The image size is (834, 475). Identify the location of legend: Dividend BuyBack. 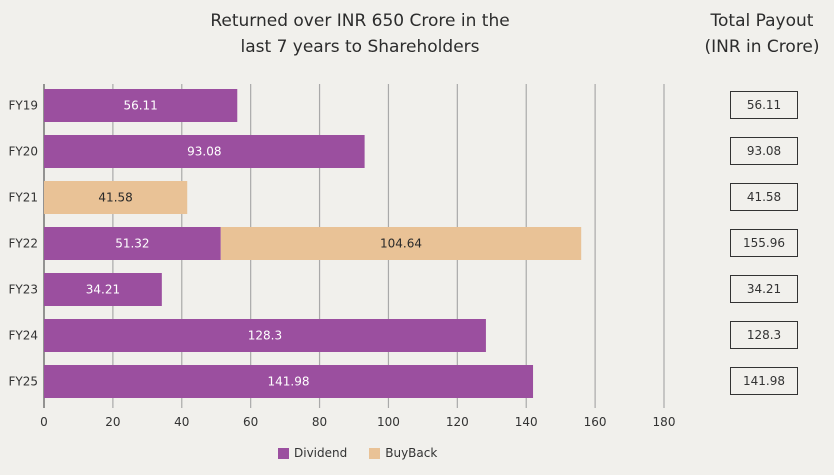
(368, 453).